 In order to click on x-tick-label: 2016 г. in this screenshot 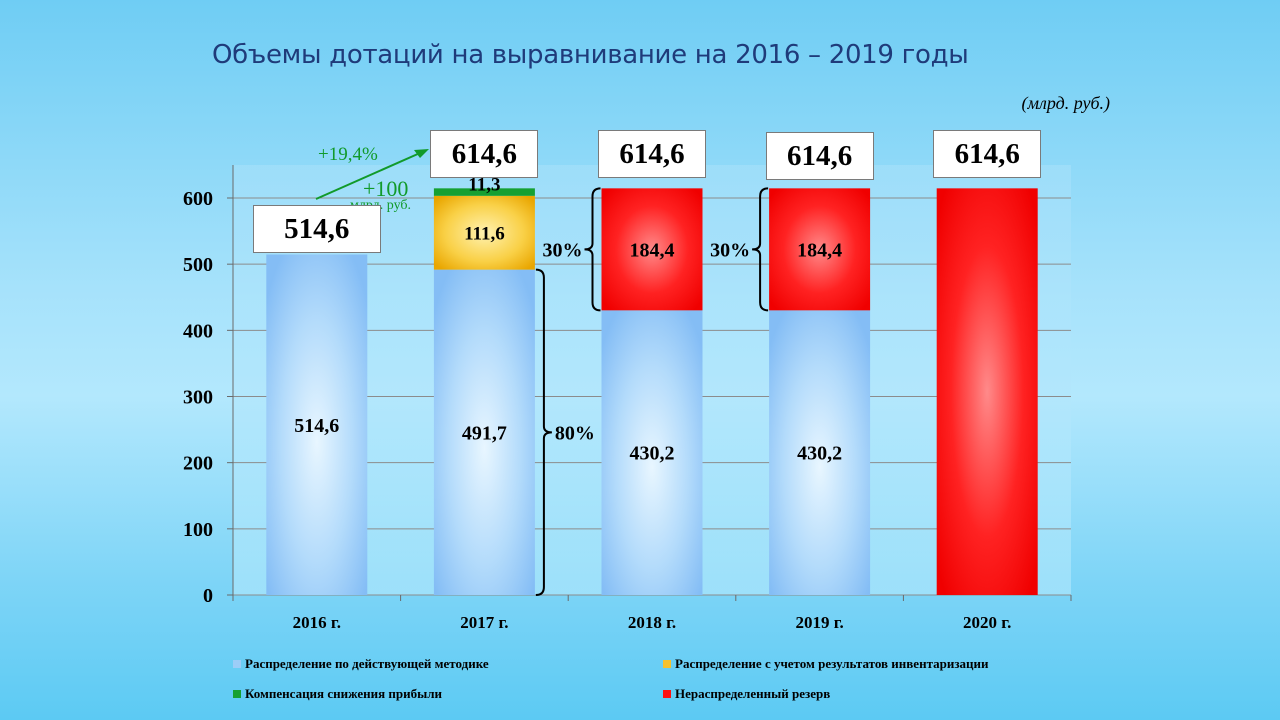, I will do `click(317, 622)`.